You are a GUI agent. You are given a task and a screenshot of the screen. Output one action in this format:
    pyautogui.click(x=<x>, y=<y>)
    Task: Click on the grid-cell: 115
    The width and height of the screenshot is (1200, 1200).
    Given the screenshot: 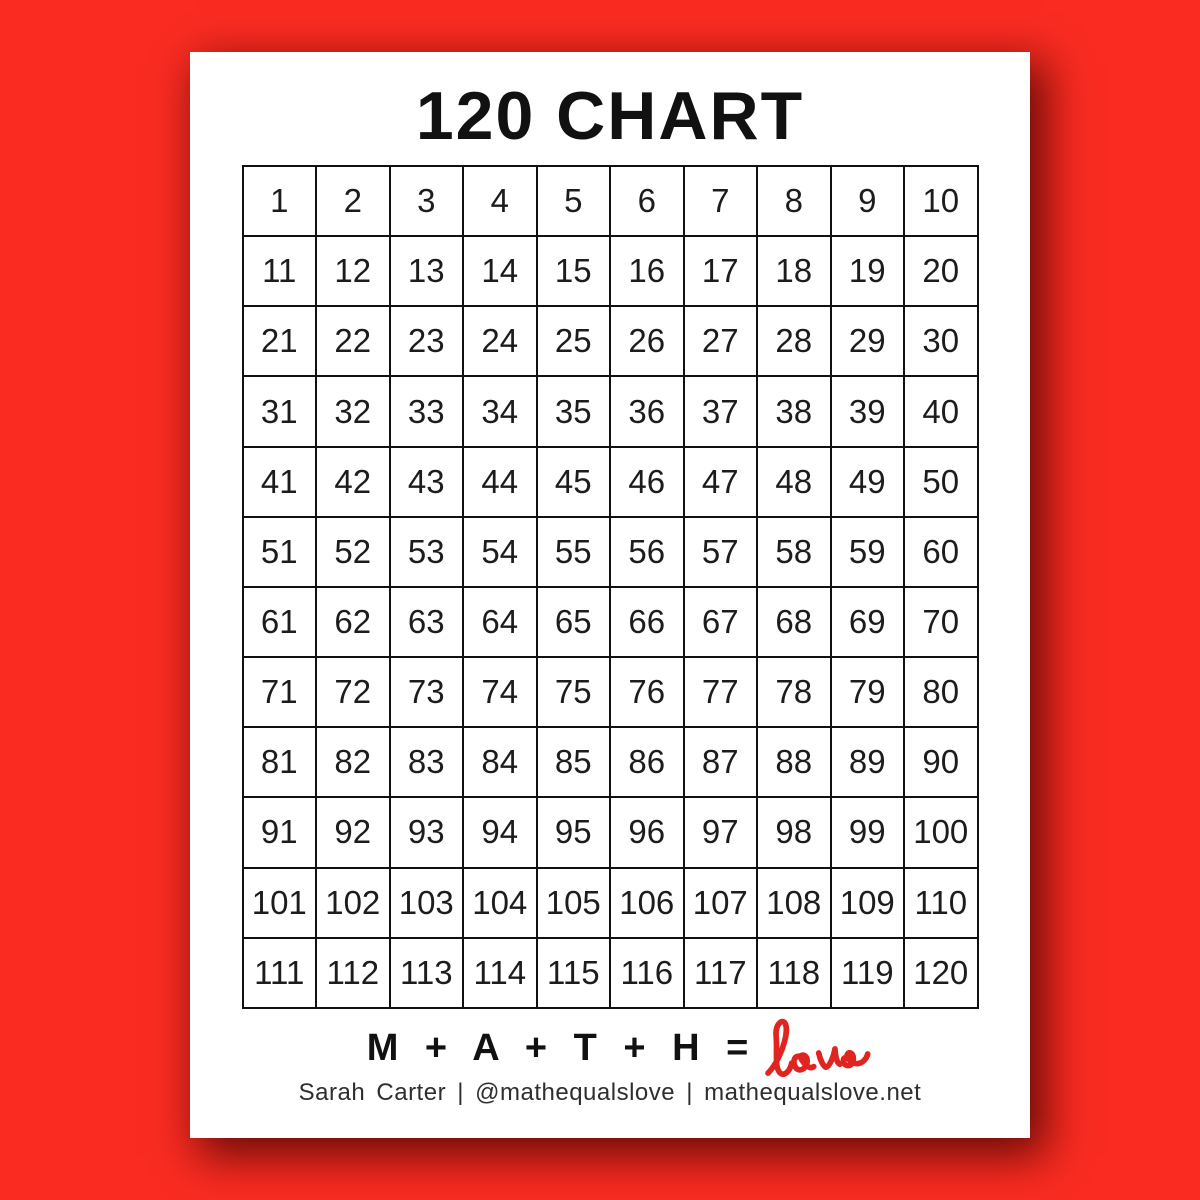 What is the action you would take?
    pyautogui.click(x=573, y=973)
    